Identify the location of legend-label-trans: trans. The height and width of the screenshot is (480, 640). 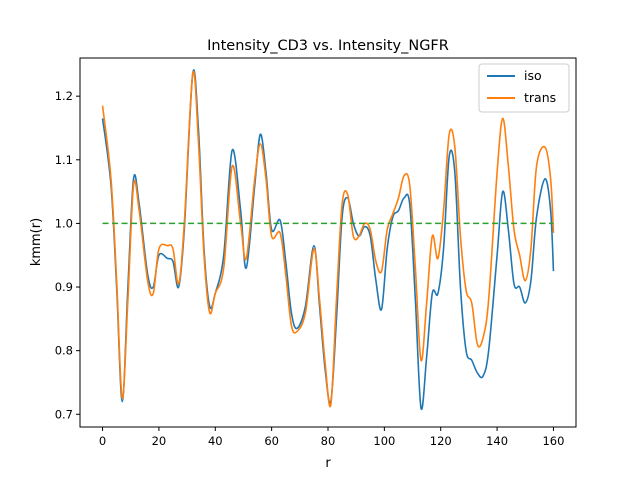
(540, 97).